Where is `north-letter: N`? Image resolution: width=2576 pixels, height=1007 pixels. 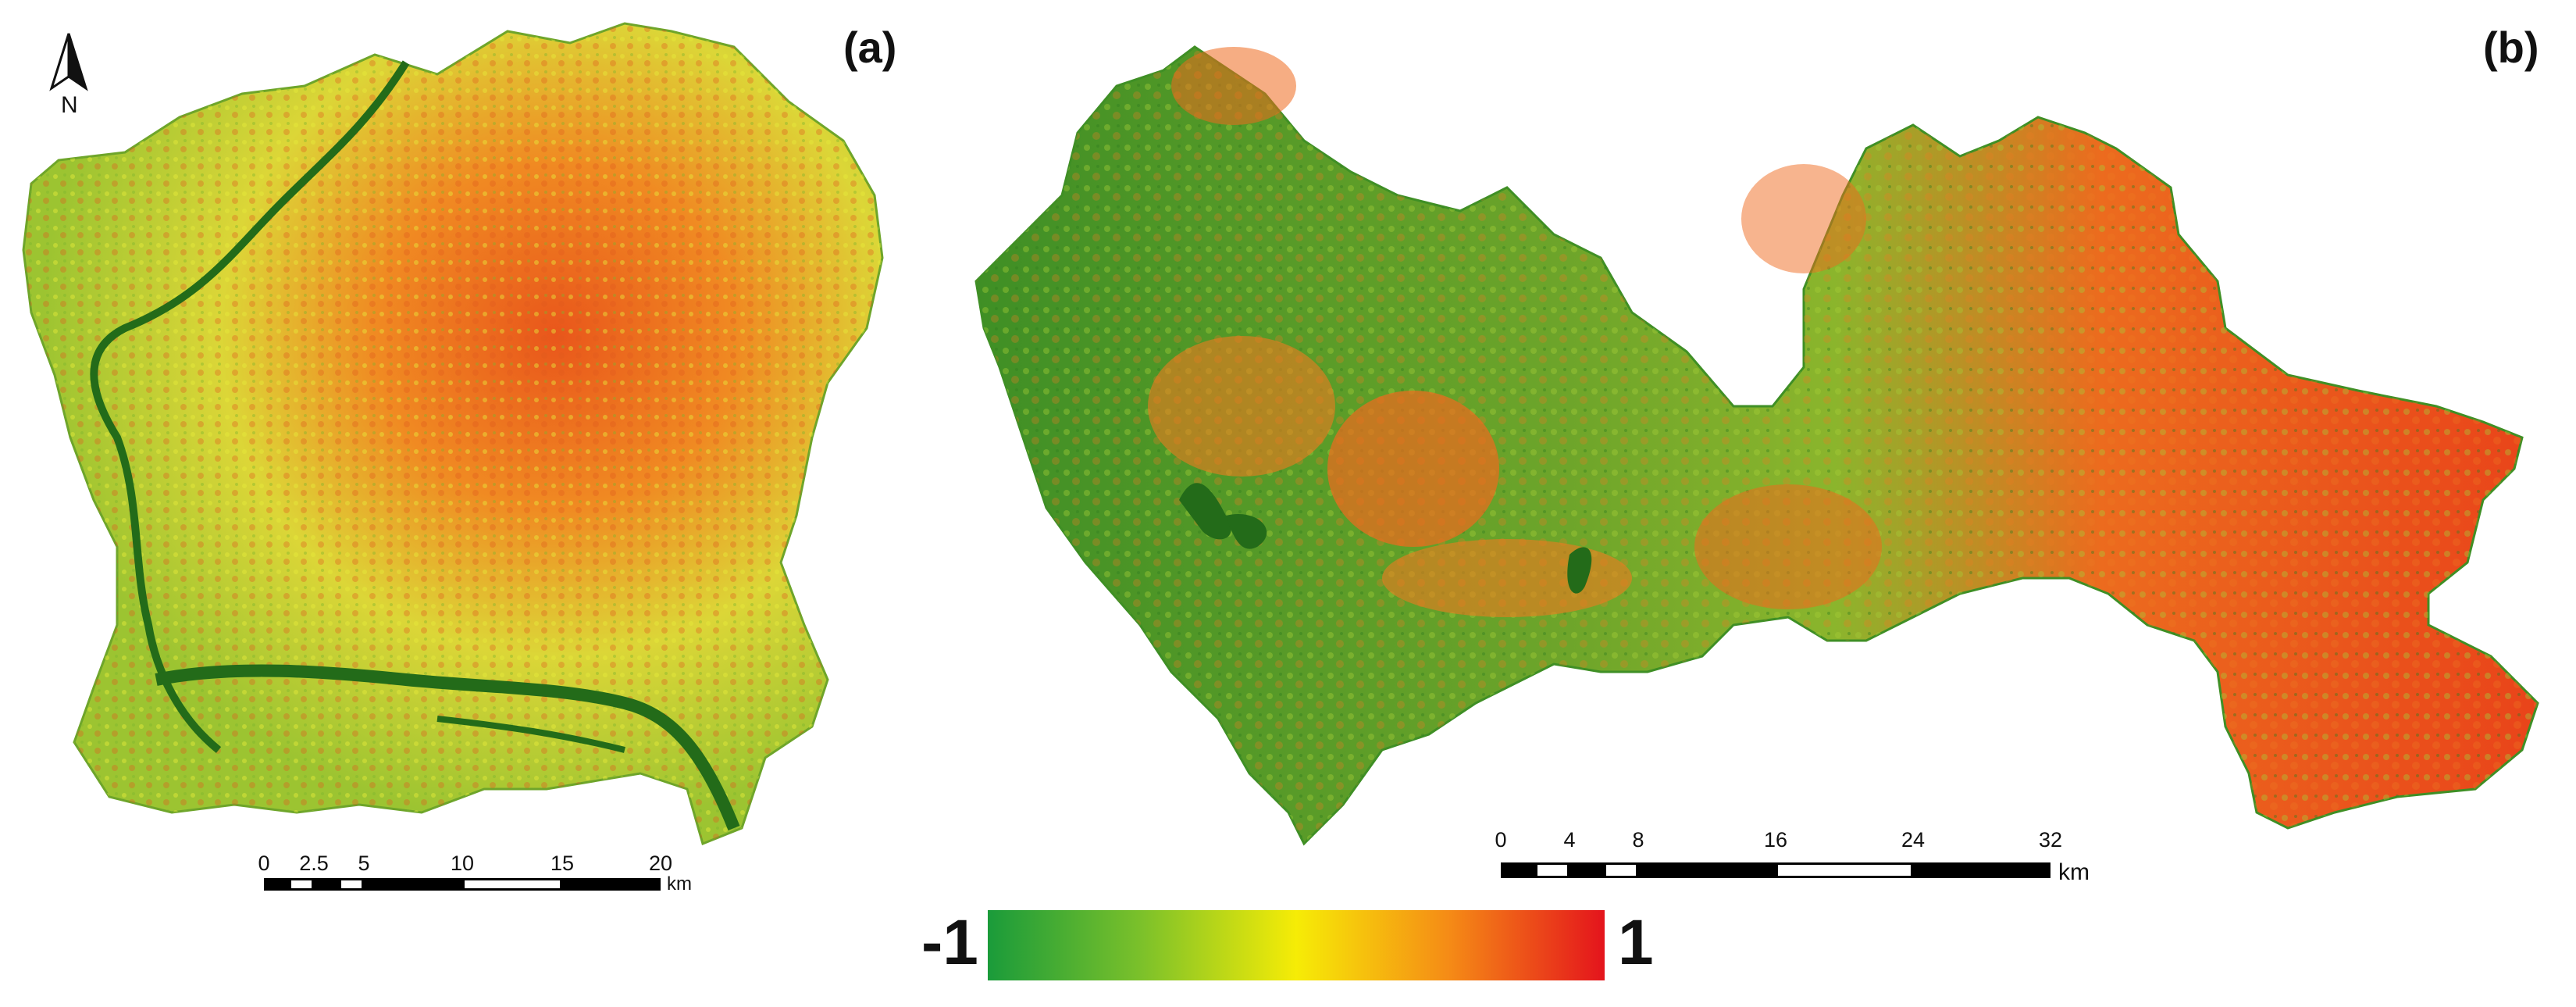 north-letter: N is located at coordinates (69, 105).